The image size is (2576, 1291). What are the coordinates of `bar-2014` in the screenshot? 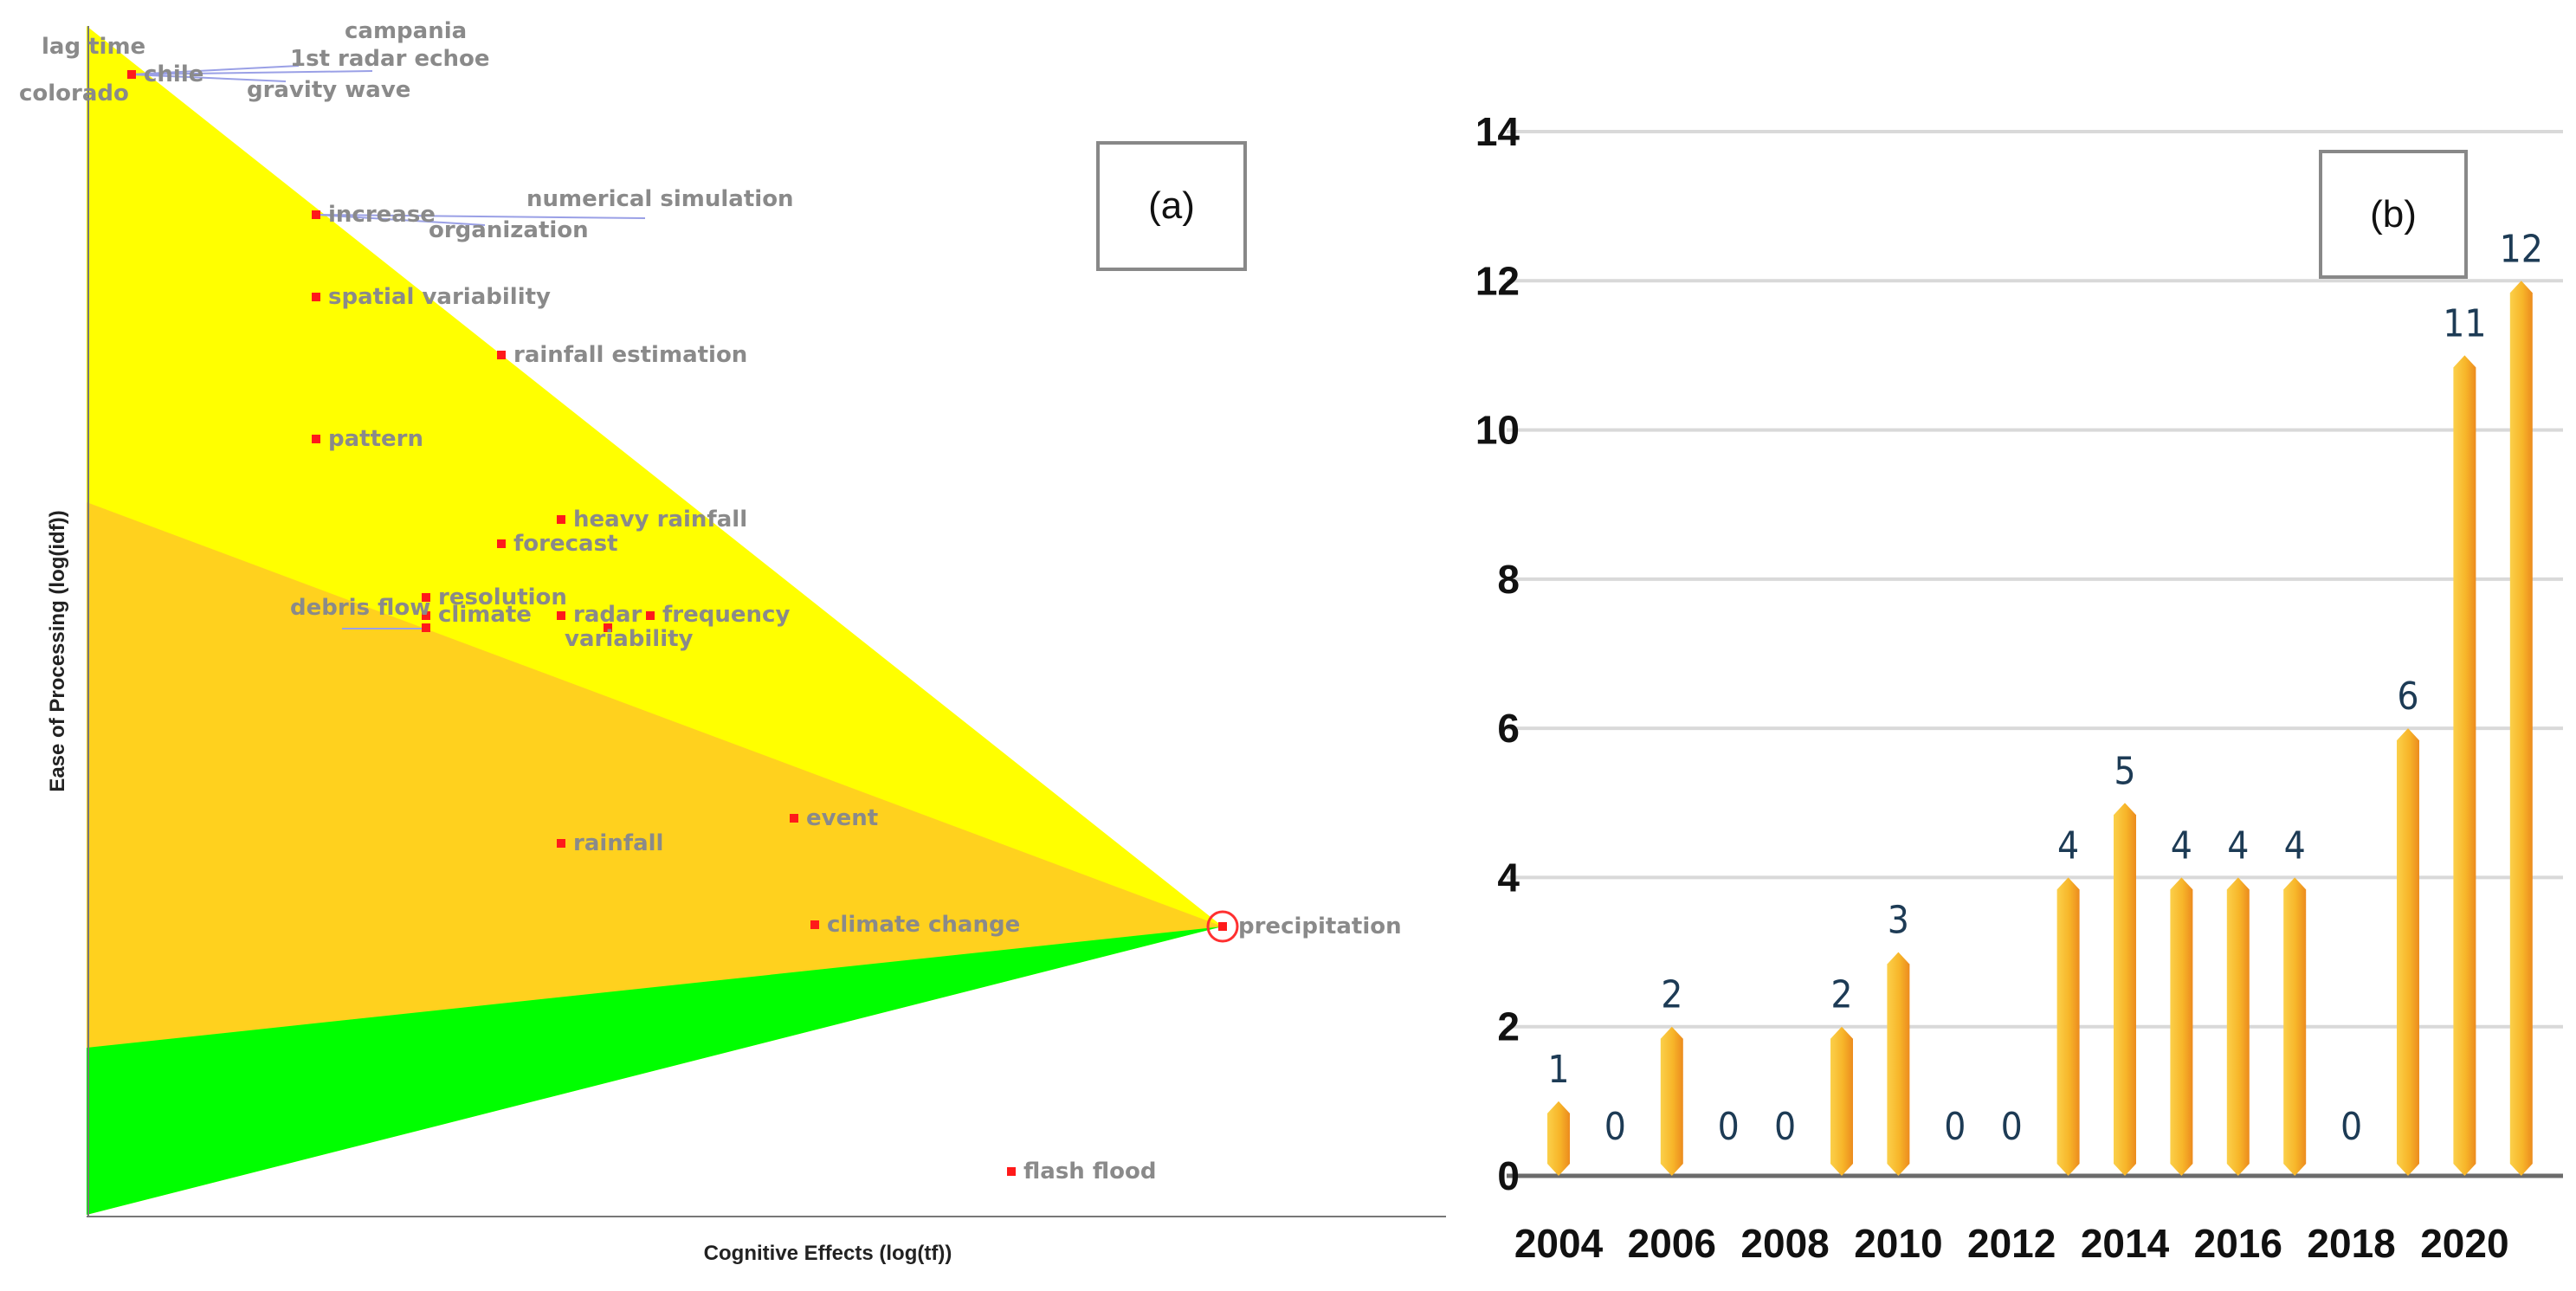 It's located at (2125, 989).